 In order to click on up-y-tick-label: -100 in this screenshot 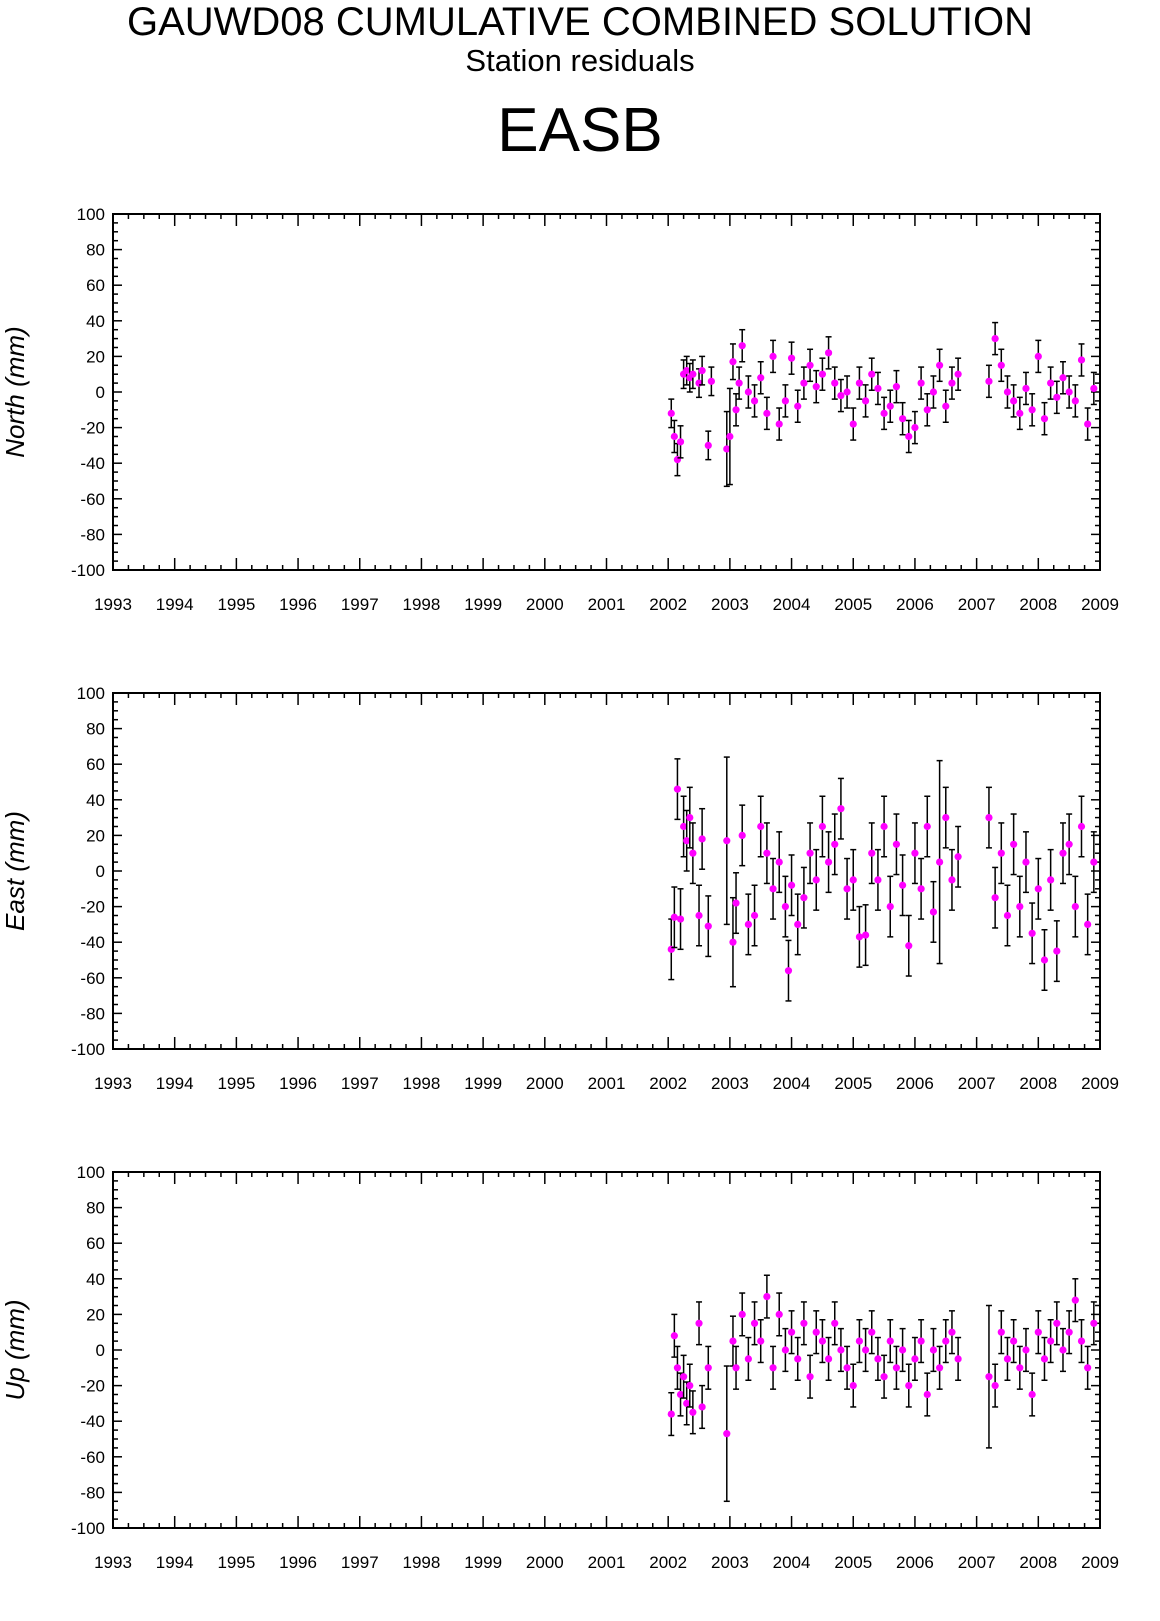, I will do `click(88, 1528)`.